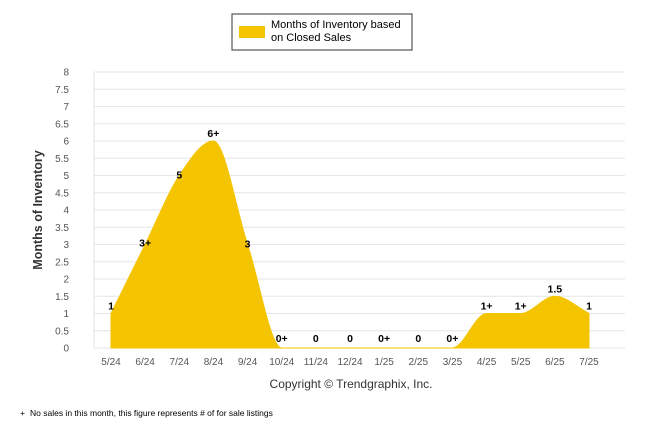 This screenshot has width=646, height=434. Describe the element at coordinates (62, 331) in the screenshot. I see `y-tick-label: 0.5` at that location.